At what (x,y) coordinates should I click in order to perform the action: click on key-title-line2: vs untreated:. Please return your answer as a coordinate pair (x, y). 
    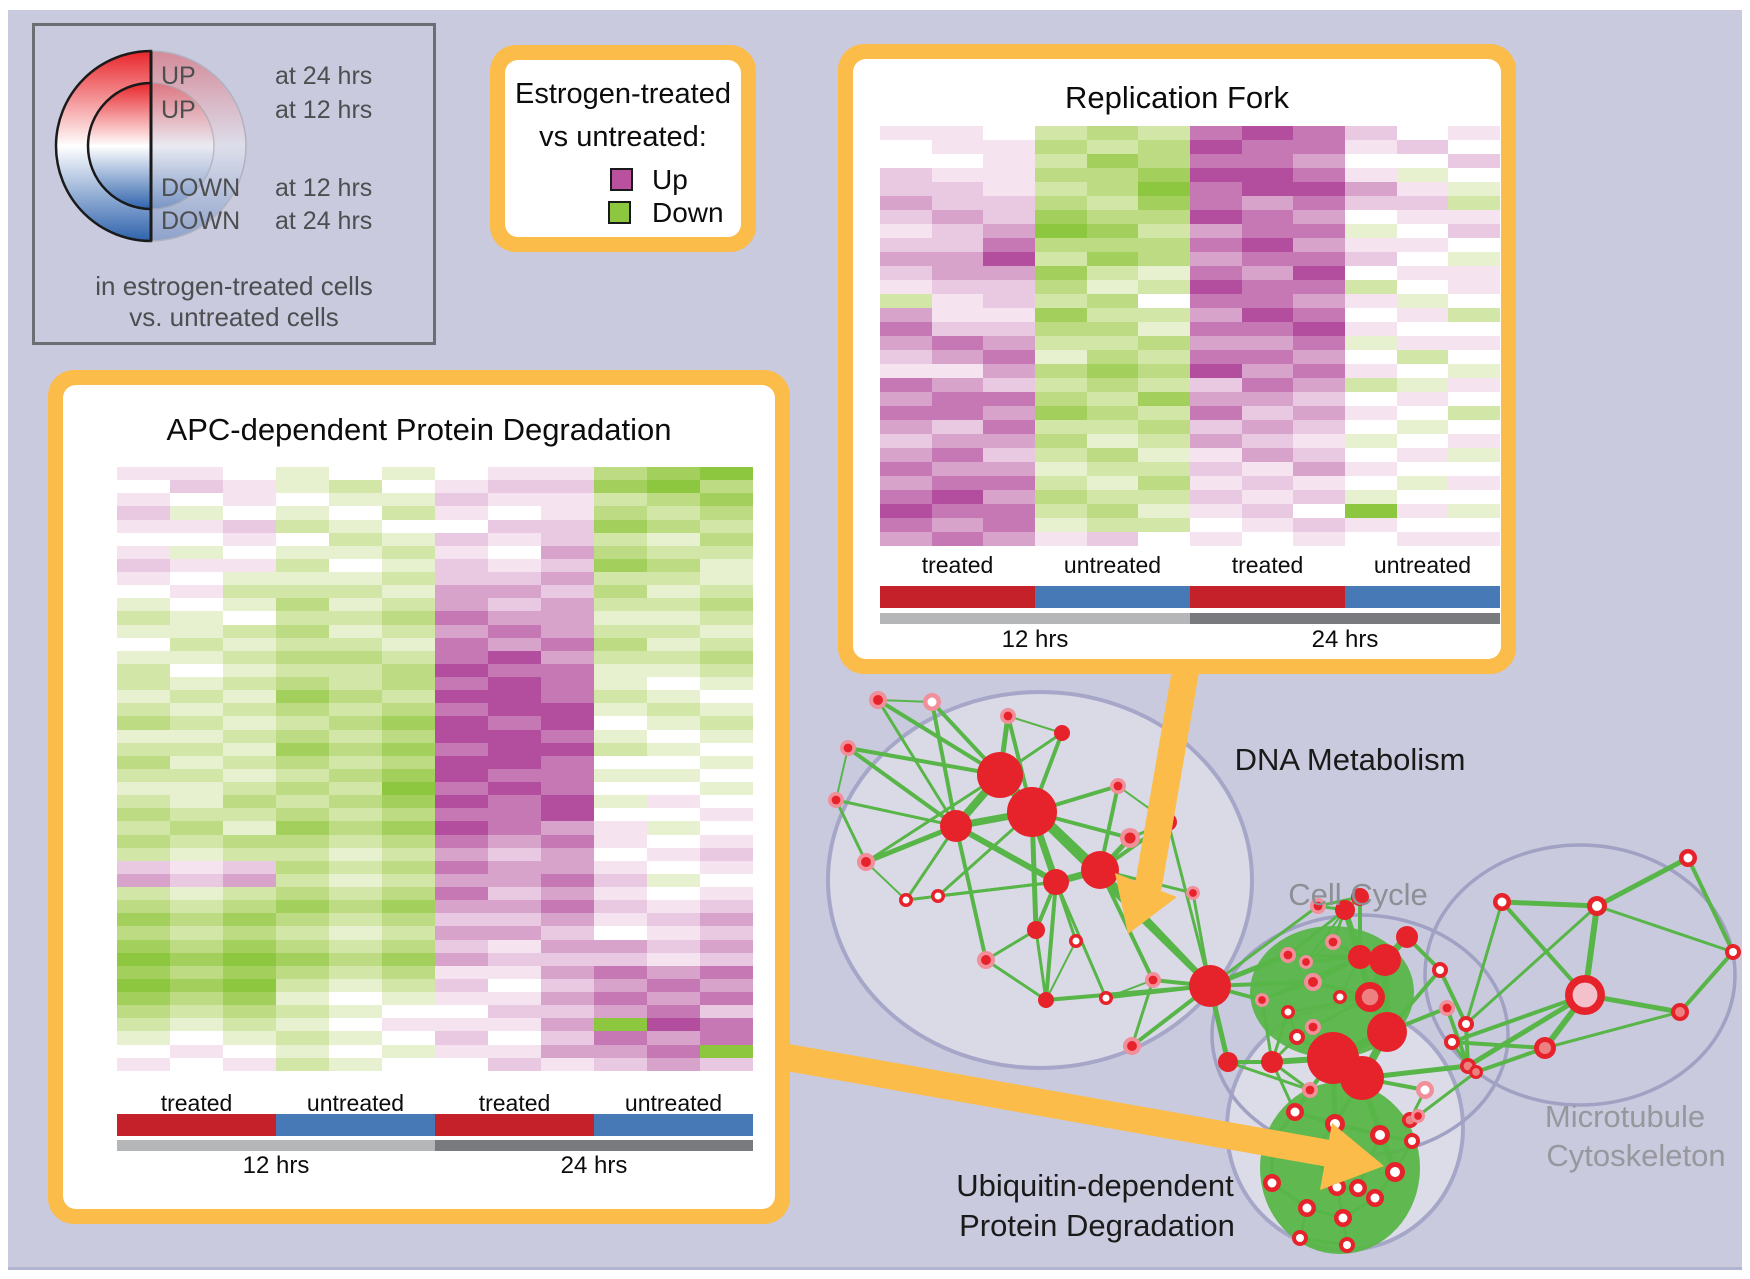
    Looking at the image, I should click on (623, 137).